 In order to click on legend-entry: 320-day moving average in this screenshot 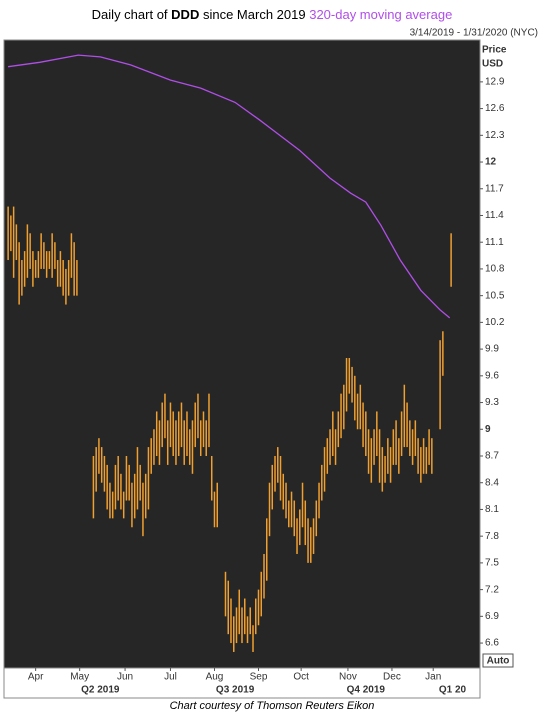, I will do `click(380, 14)`.